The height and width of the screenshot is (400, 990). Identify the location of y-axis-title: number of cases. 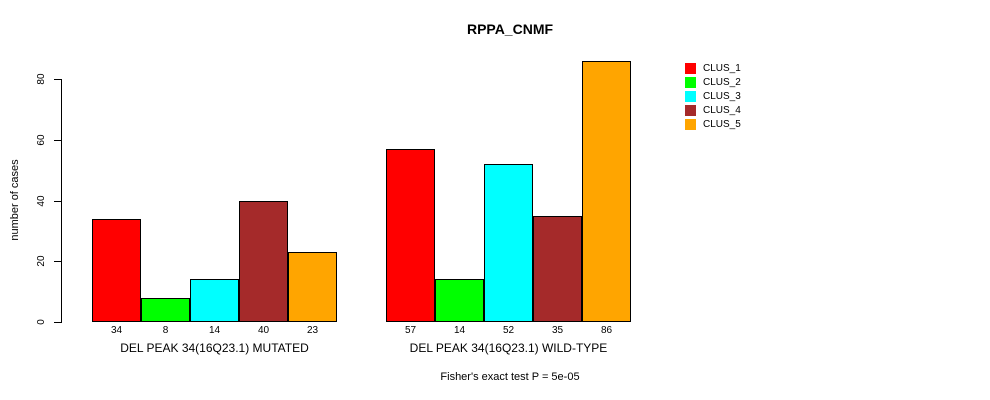
(15, 200).